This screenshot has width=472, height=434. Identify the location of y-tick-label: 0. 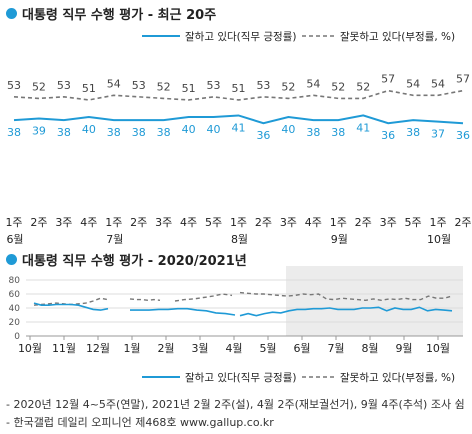
(17, 337).